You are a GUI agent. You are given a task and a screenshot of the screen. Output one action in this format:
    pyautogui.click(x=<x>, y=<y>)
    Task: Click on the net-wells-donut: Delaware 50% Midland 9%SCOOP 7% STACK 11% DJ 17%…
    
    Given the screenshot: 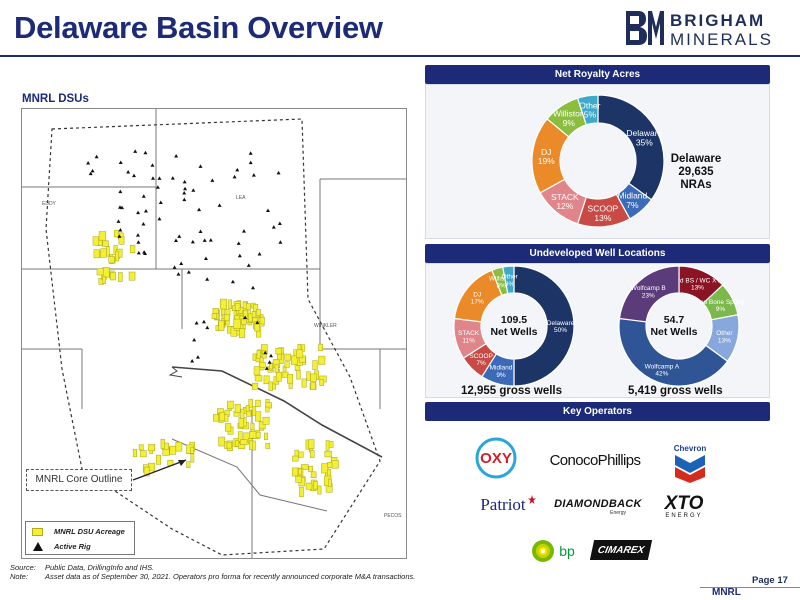 What is the action you would take?
    pyautogui.click(x=514, y=326)
    